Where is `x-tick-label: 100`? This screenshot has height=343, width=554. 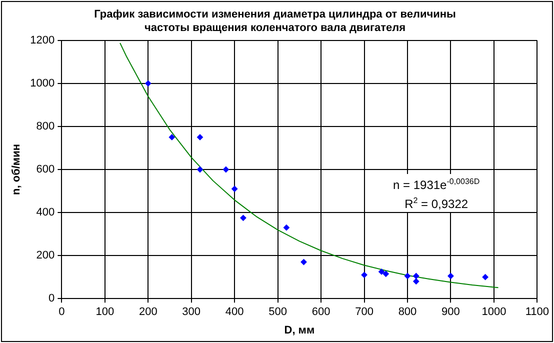 x-tick-label: 100 is located at coordinates (105, 312).